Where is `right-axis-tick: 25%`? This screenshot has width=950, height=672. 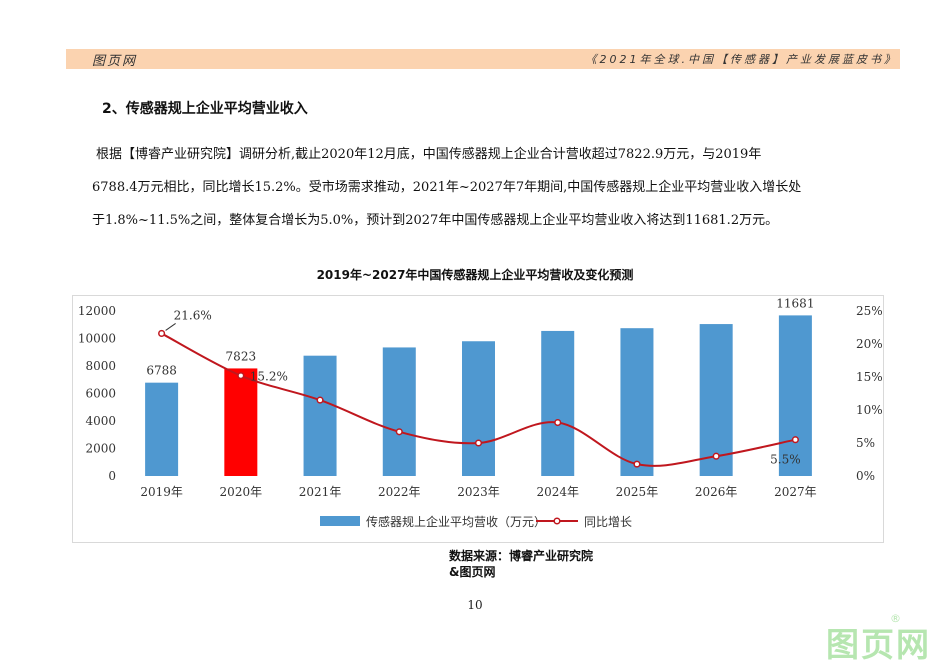
right-axis-tick: 25% is located at coordinates (869, 311).